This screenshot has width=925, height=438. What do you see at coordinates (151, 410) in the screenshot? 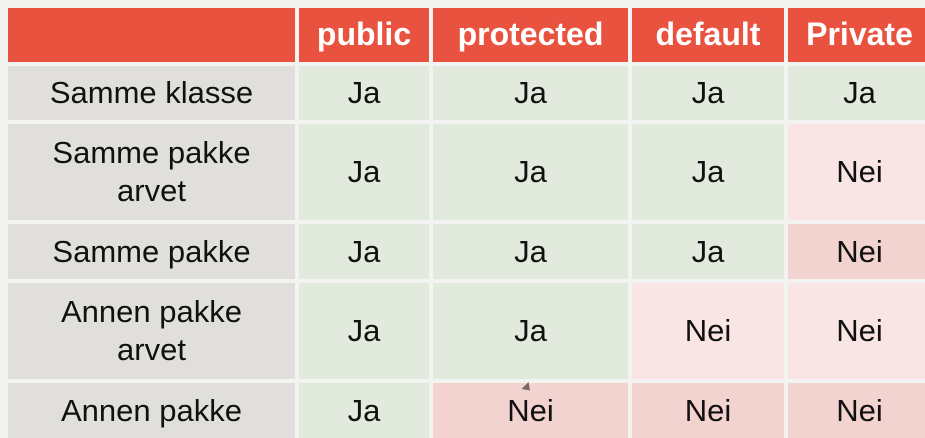
I see `row-label-annen-pakke: Annen pakke` at bounding box center [151, 410].